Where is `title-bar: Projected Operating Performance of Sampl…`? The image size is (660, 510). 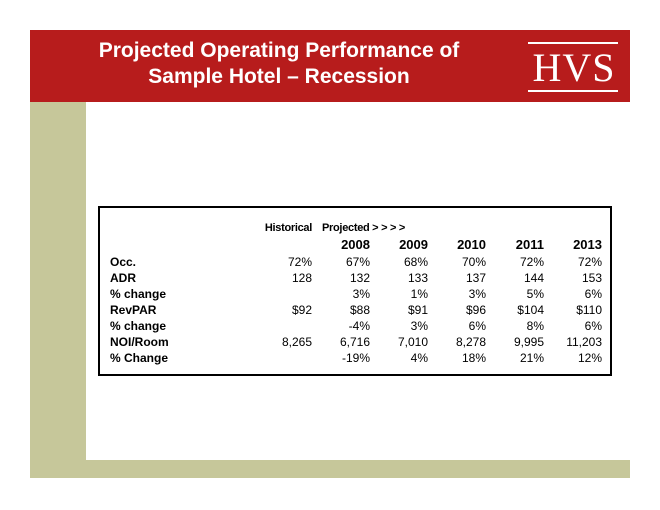 title-bar: Projected Operating Performance of Sampl… is located at coordinates (330, 66).